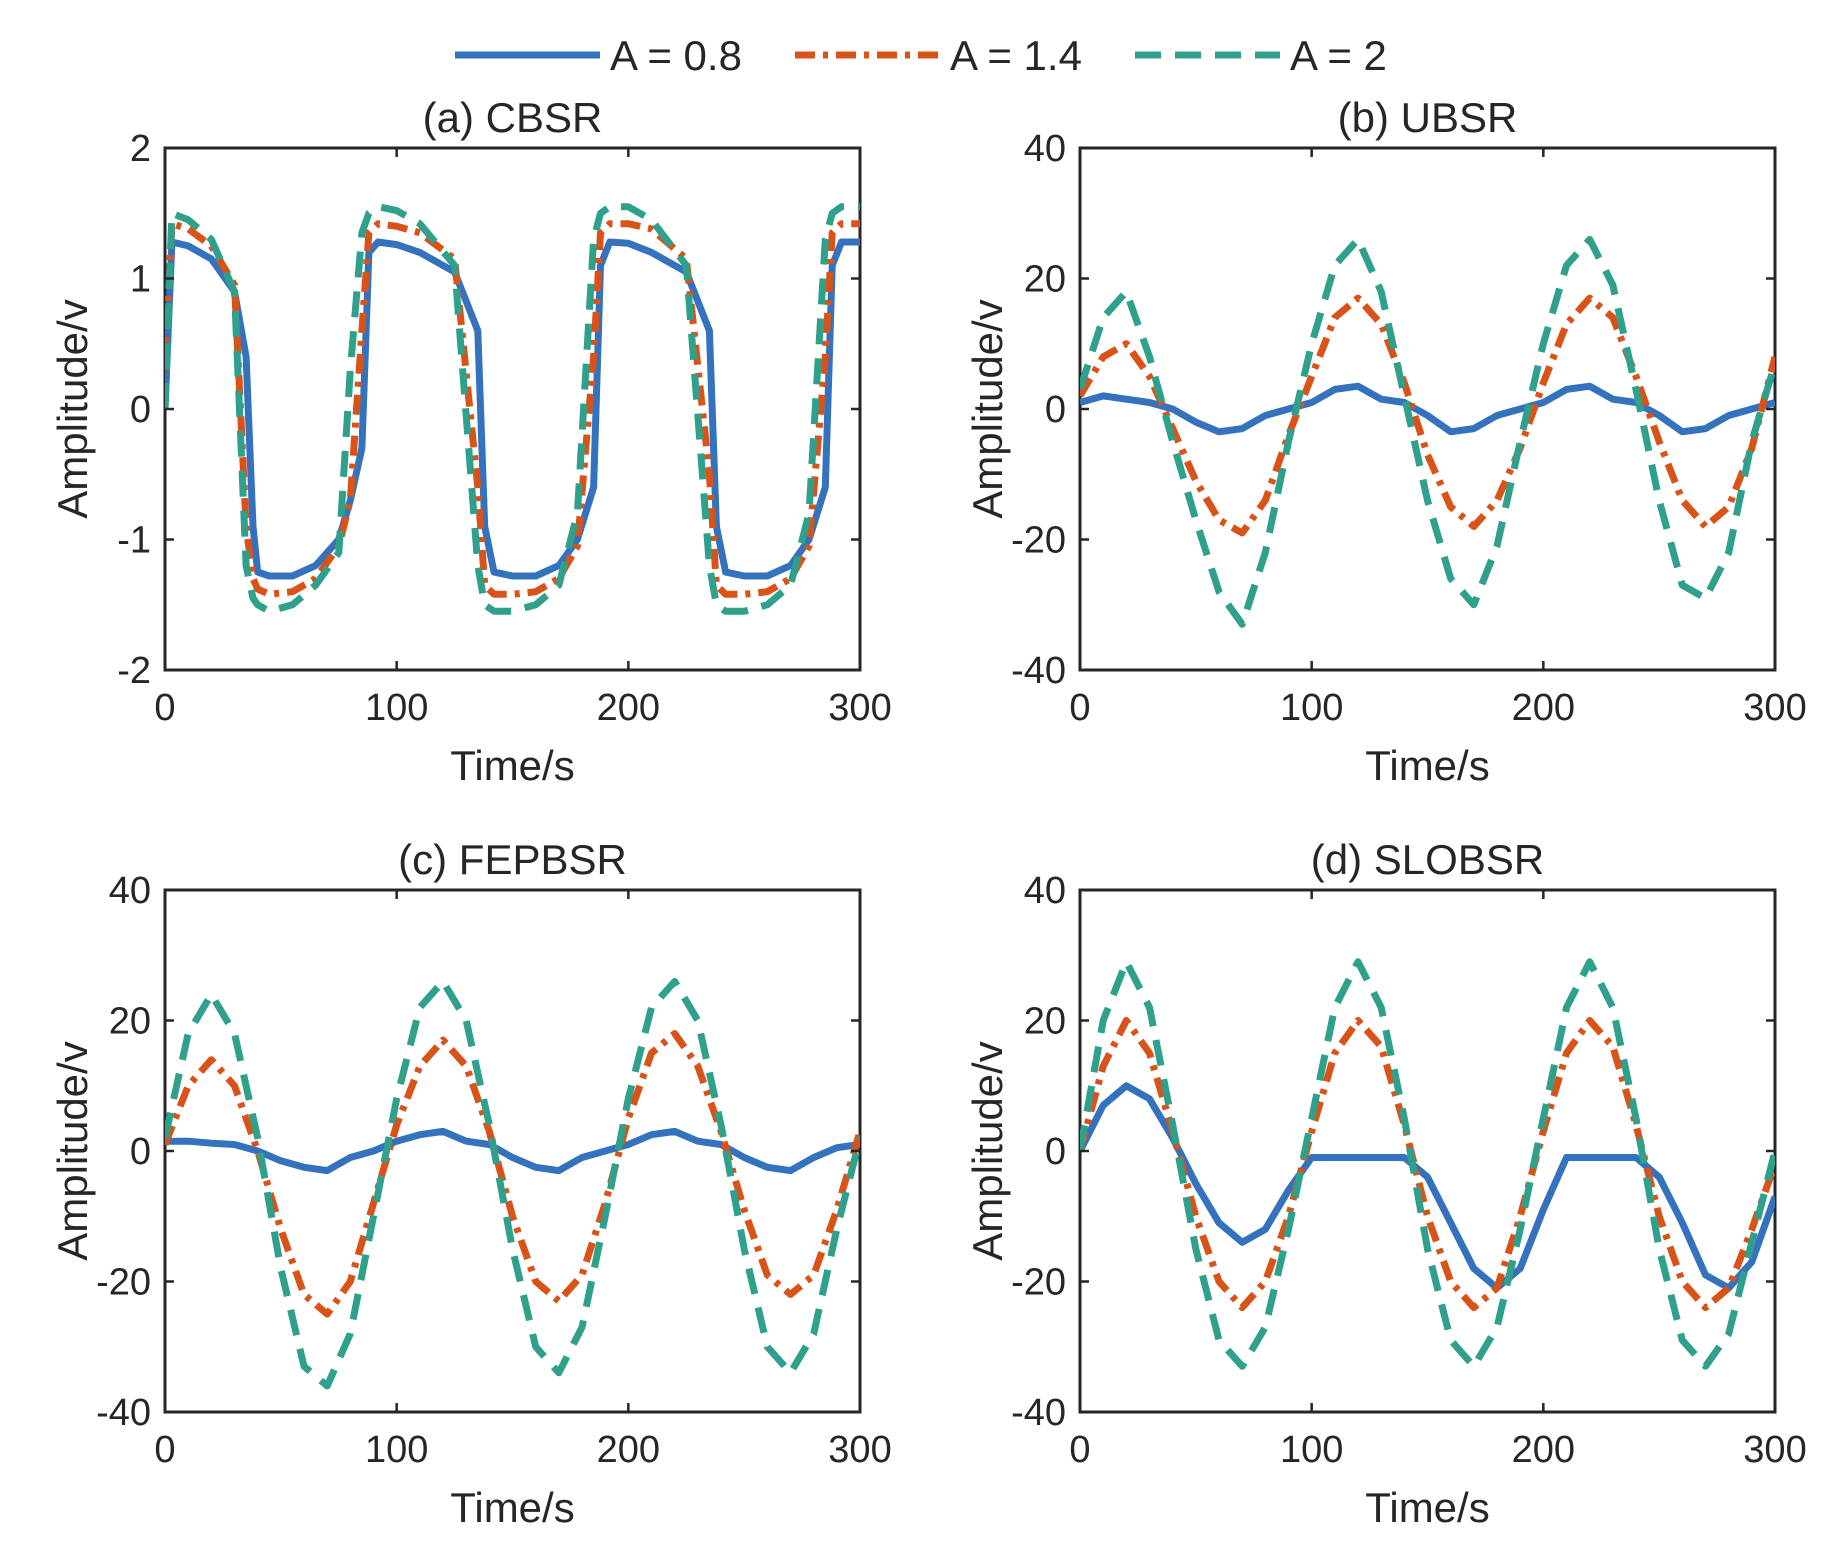  I want to click on legend-label-2: A = 1.4, so click(1016, 55).